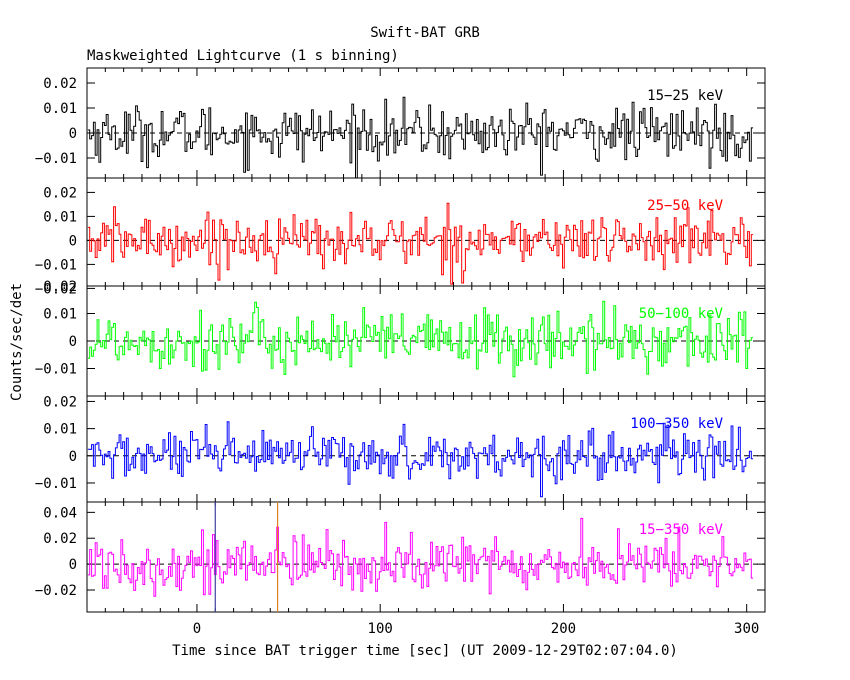 This screenshot has height=680, width=850. Describe the element at coordinates (681, 530) in the screenshot. I see `band-label: 15−350 keV` at that location.